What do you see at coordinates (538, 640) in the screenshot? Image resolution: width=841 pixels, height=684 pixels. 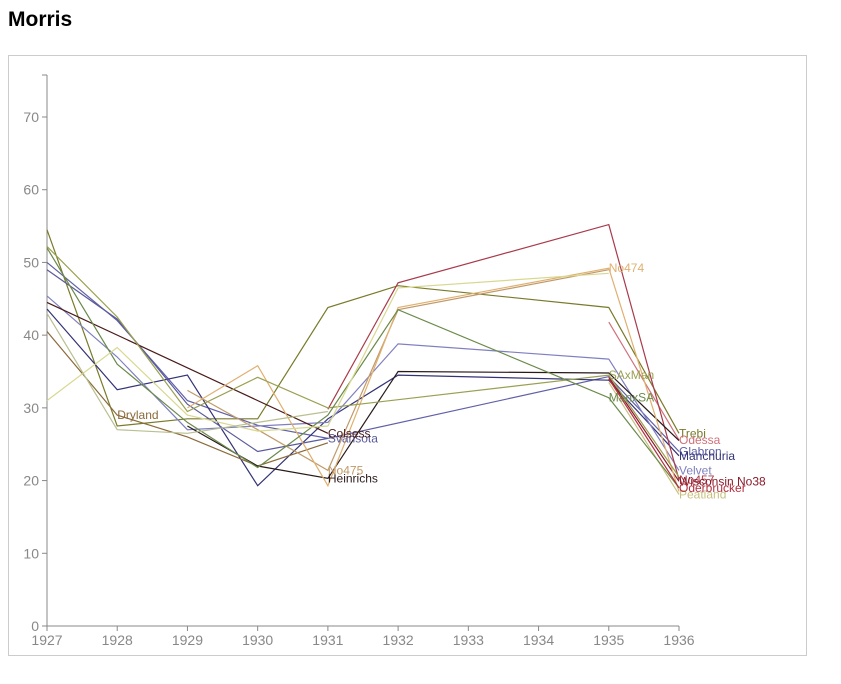 I see `x-tick-label: 1934` at bounding box center [538, 640].